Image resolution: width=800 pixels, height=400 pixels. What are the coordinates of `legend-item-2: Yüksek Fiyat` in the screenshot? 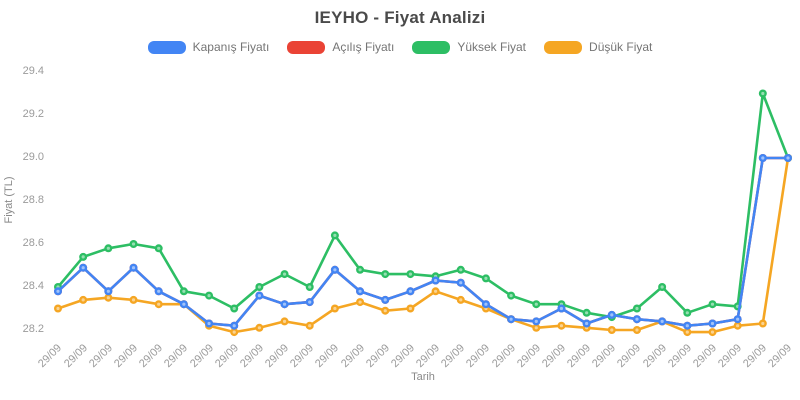 It's located at (469, 47).